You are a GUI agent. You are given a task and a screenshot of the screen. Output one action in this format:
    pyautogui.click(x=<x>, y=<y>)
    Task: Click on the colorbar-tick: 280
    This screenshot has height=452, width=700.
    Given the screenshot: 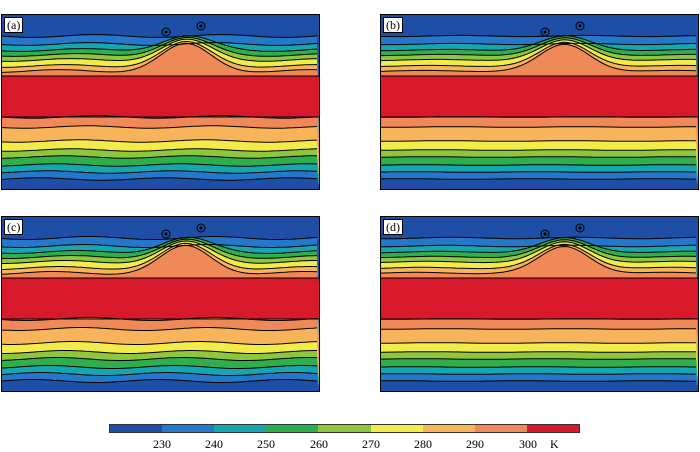 What is the action you would take?
    pyautogui.click(x=423, y=444)
    